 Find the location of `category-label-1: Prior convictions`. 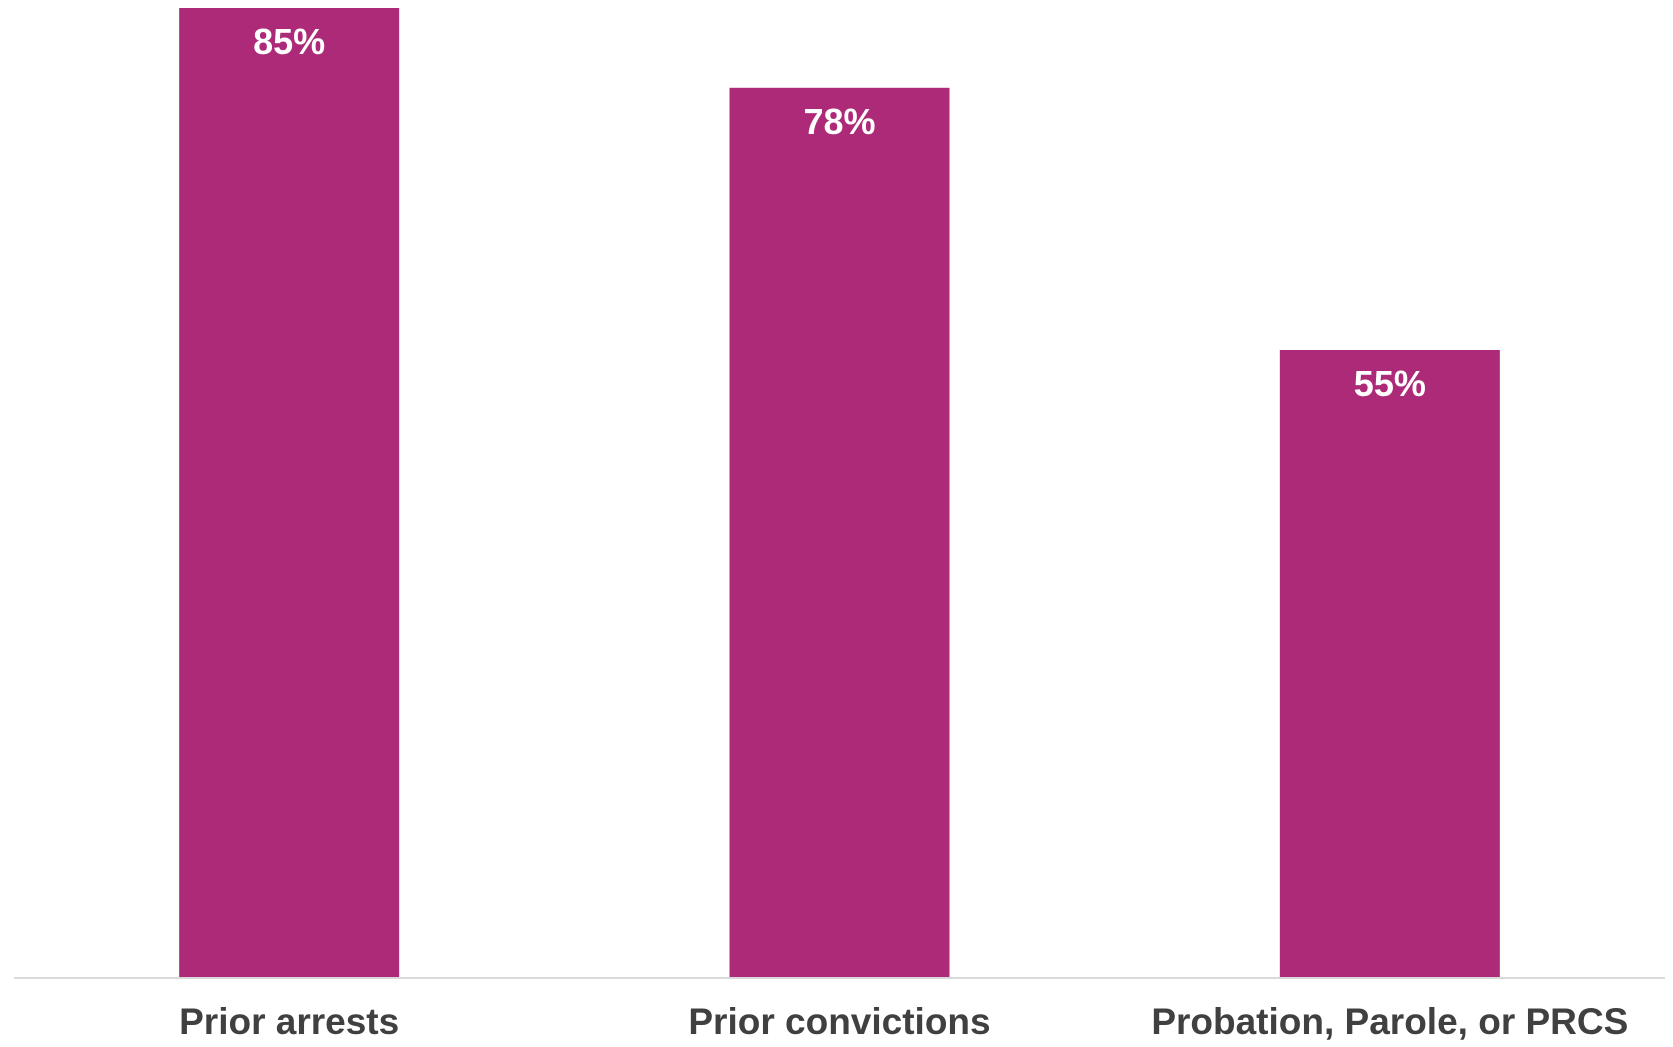

category-label-1: Prior convictions is located at coordinates (839, 1021).